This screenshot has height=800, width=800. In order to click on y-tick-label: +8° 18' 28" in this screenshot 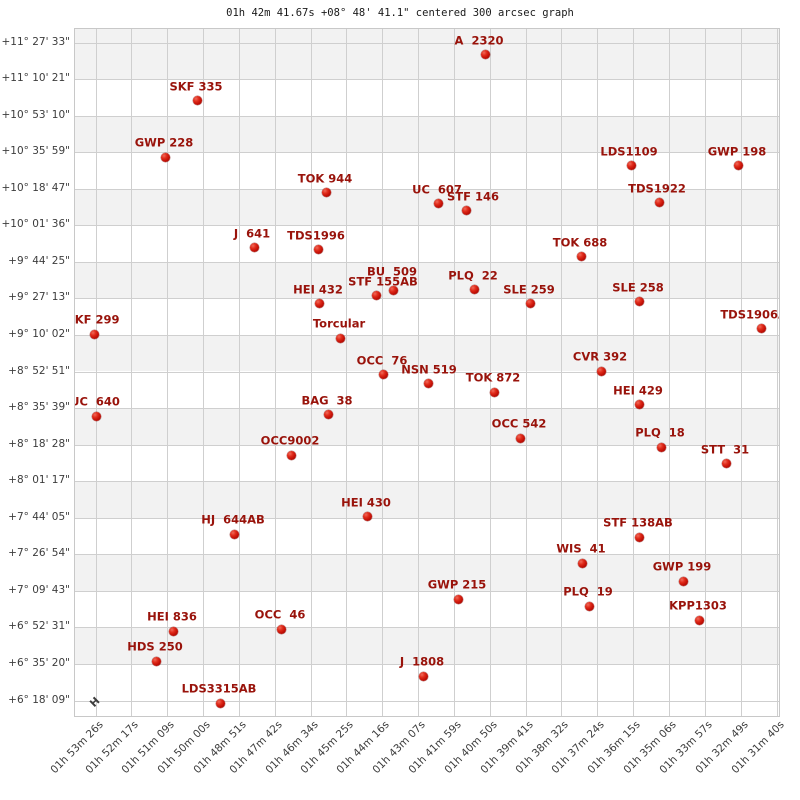, I will do `click(39, 443)`.